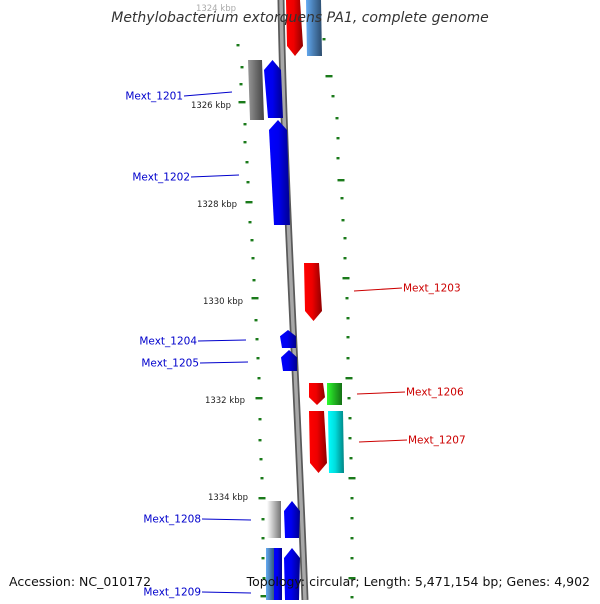 The image size is (600, 604). Describe the element at coordinates (223, 302) in the screenshot. I see `kbp-label: 1330 kbp` at that location.